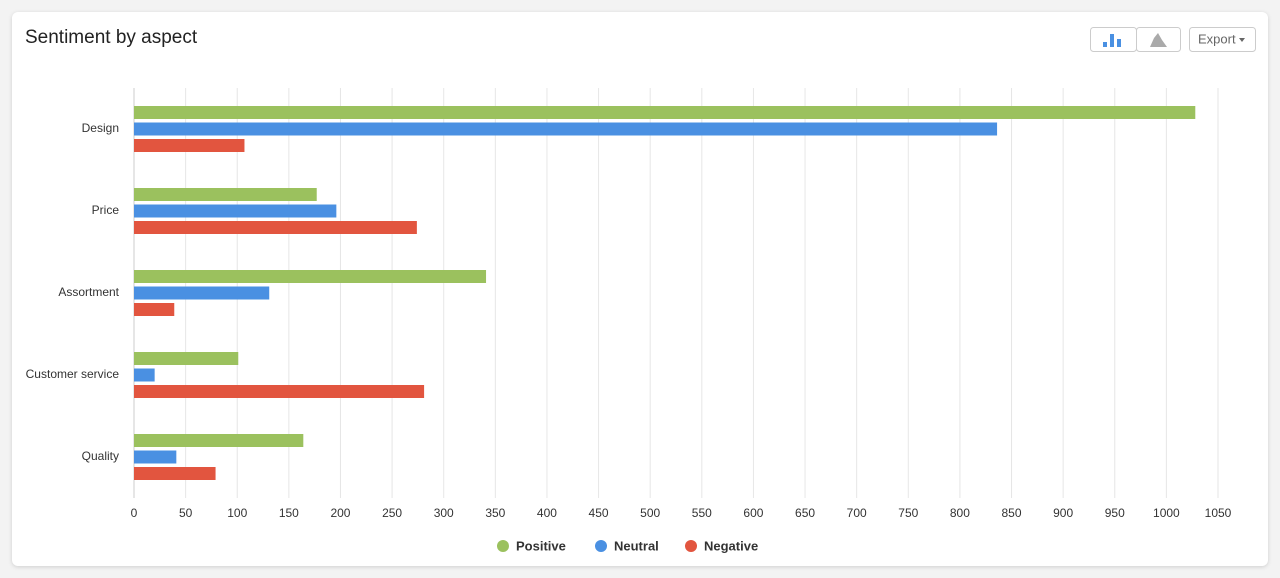  I want to click on x-tick-label: 100, so click(237, 513).